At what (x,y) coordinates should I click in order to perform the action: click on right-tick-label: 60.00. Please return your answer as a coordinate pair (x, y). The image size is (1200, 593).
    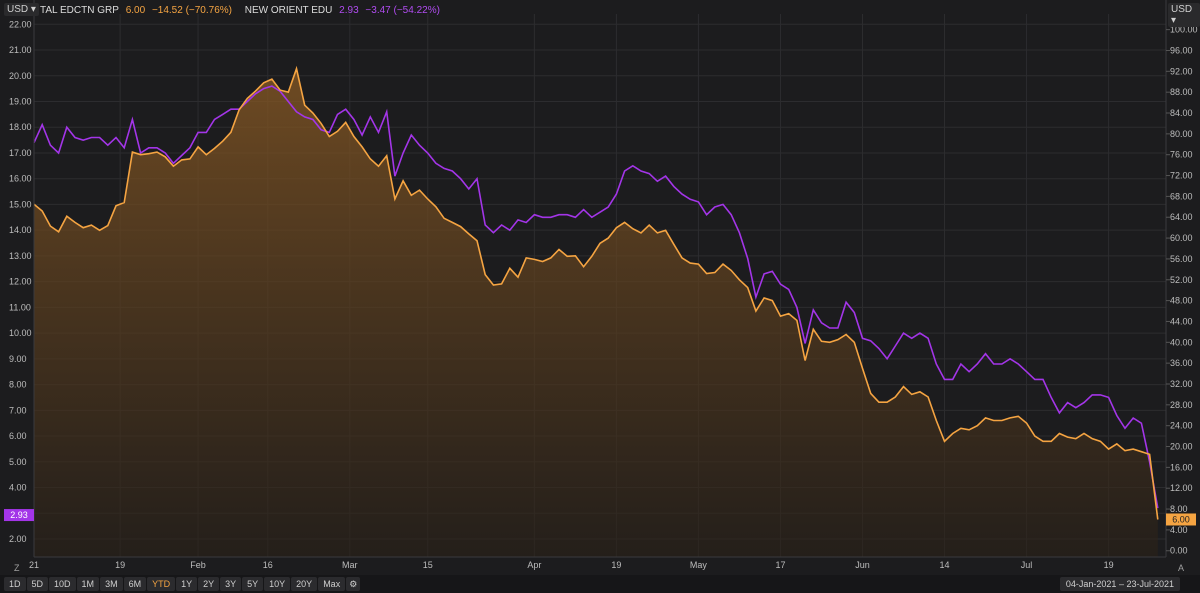
    Looking at the image, I should click on (1181, 238).